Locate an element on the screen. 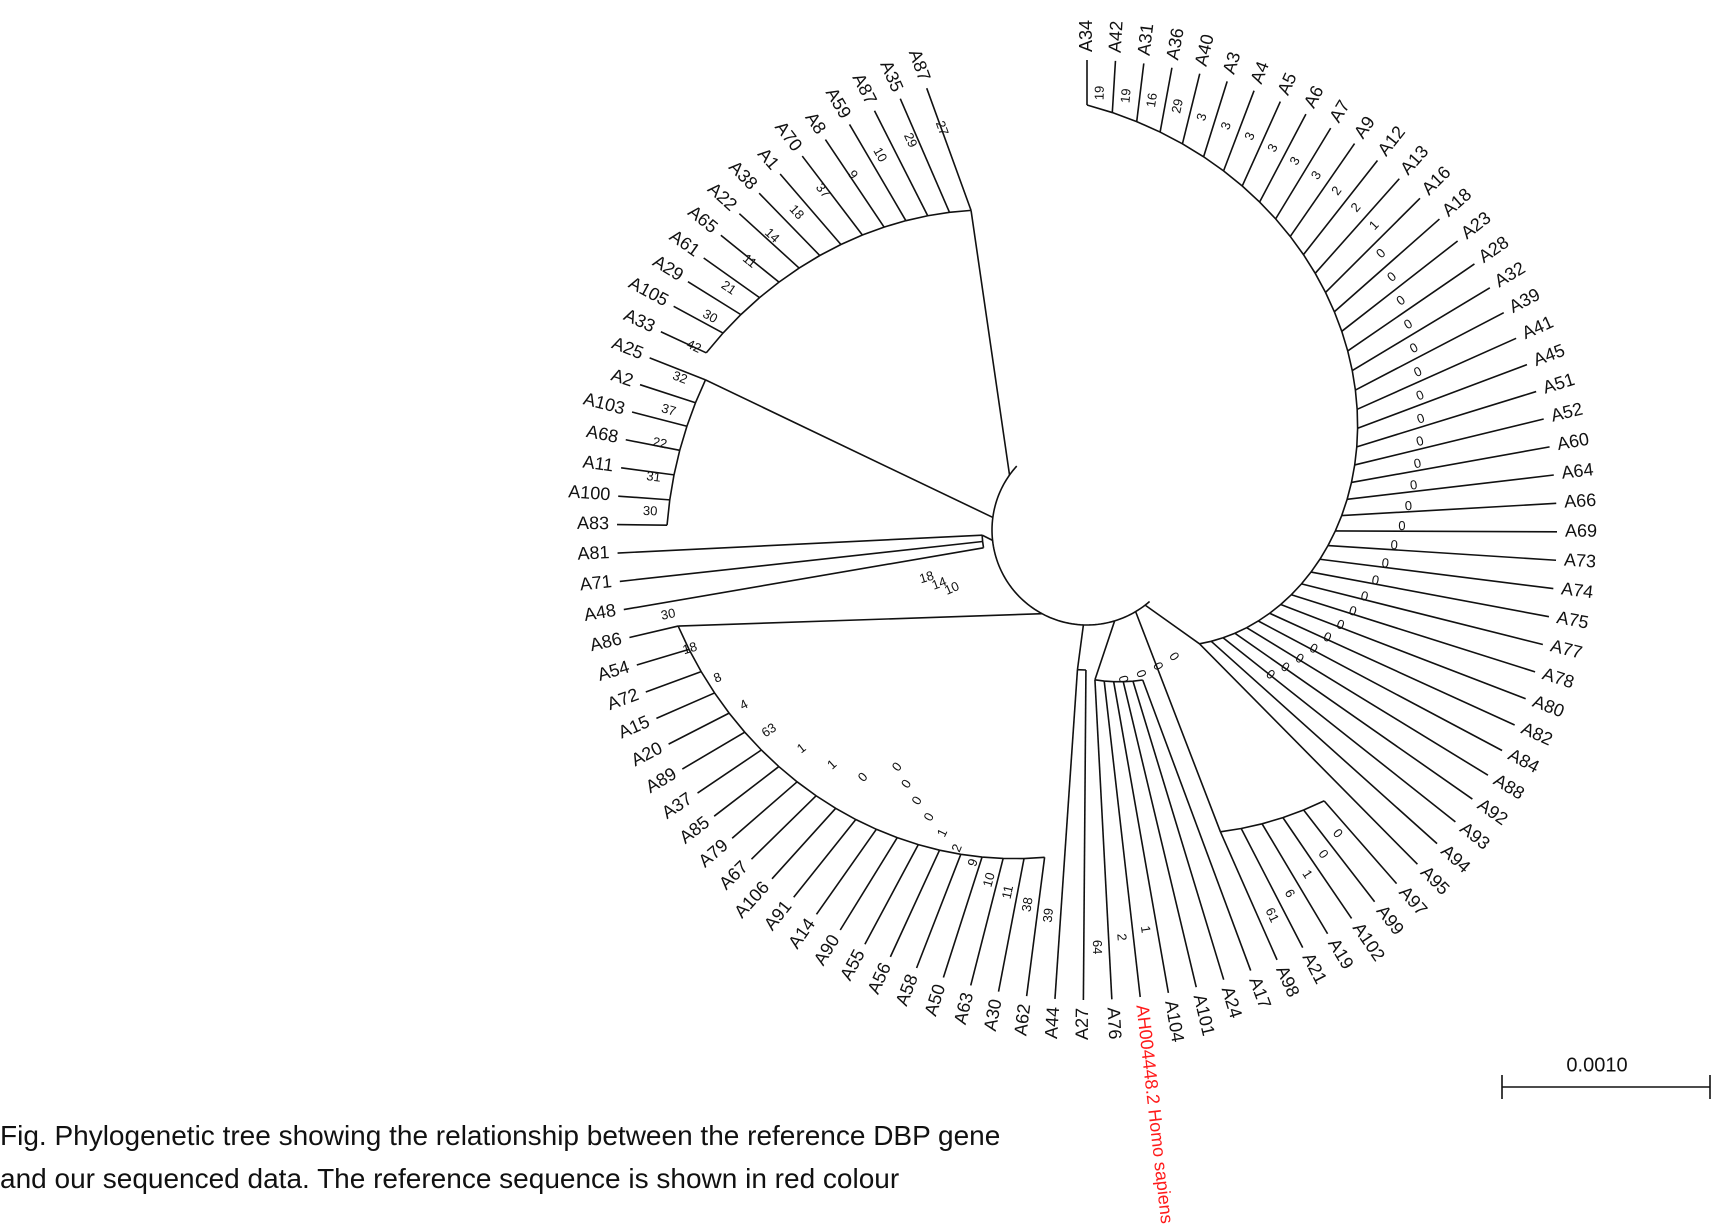  leaf-label: A86 is located at coordinates (606, 641).